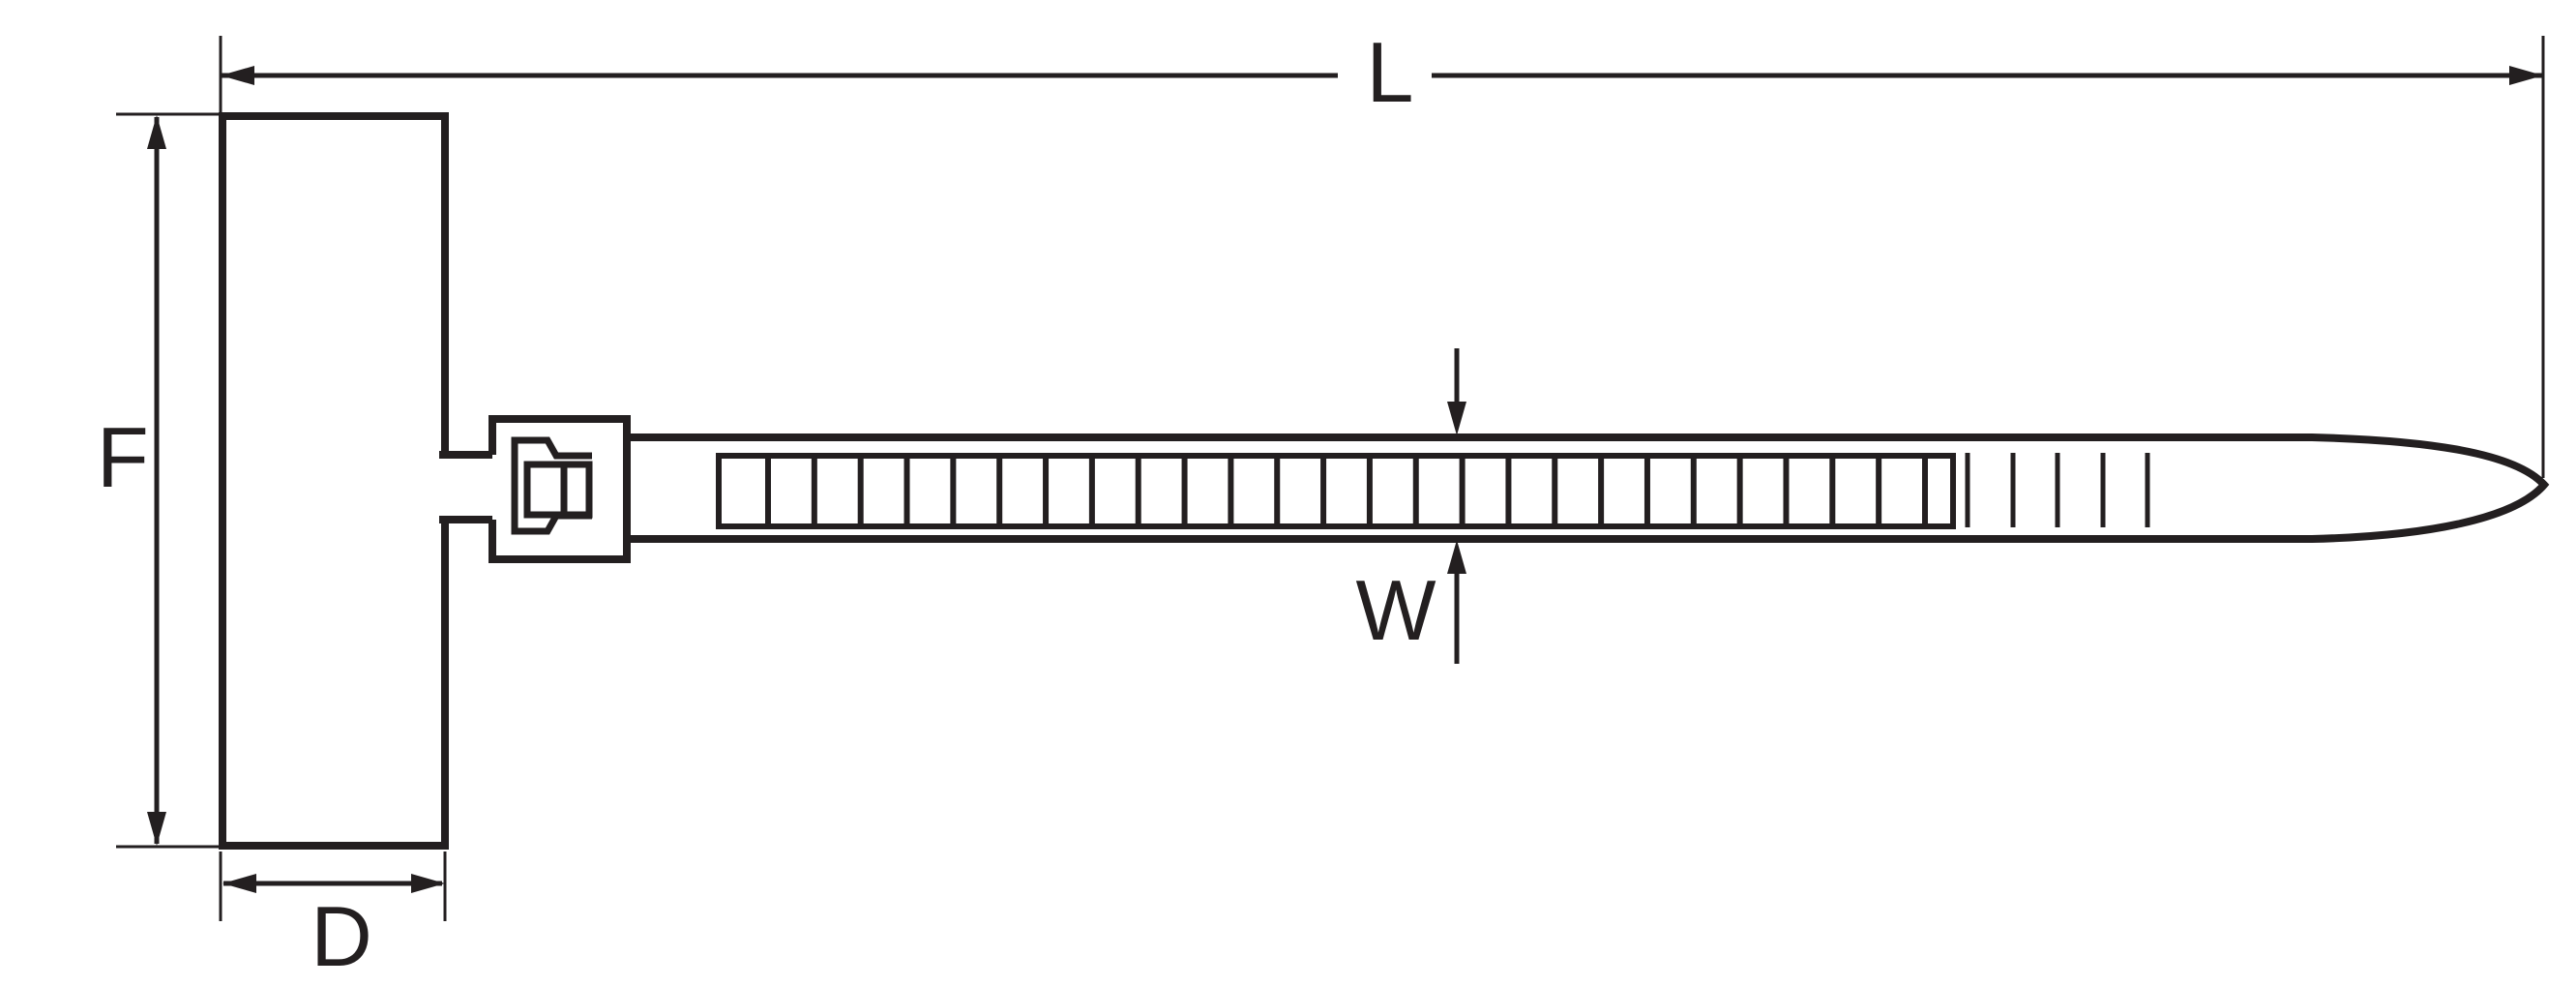  I want to click on arrowhead-left-d, so click(239, 883).